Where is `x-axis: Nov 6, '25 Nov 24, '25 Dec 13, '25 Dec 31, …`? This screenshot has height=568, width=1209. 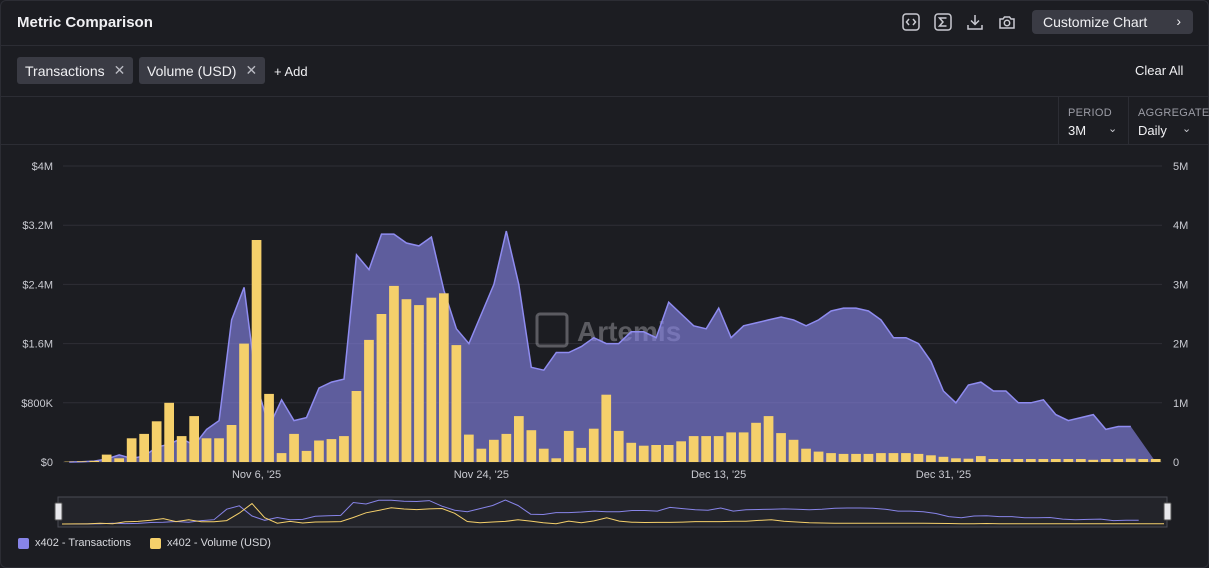
x-axis: Nov 6, '25 Nov 24, '25 Dec 13, '25 Dec 31, … is located at coordinates (601, 475).